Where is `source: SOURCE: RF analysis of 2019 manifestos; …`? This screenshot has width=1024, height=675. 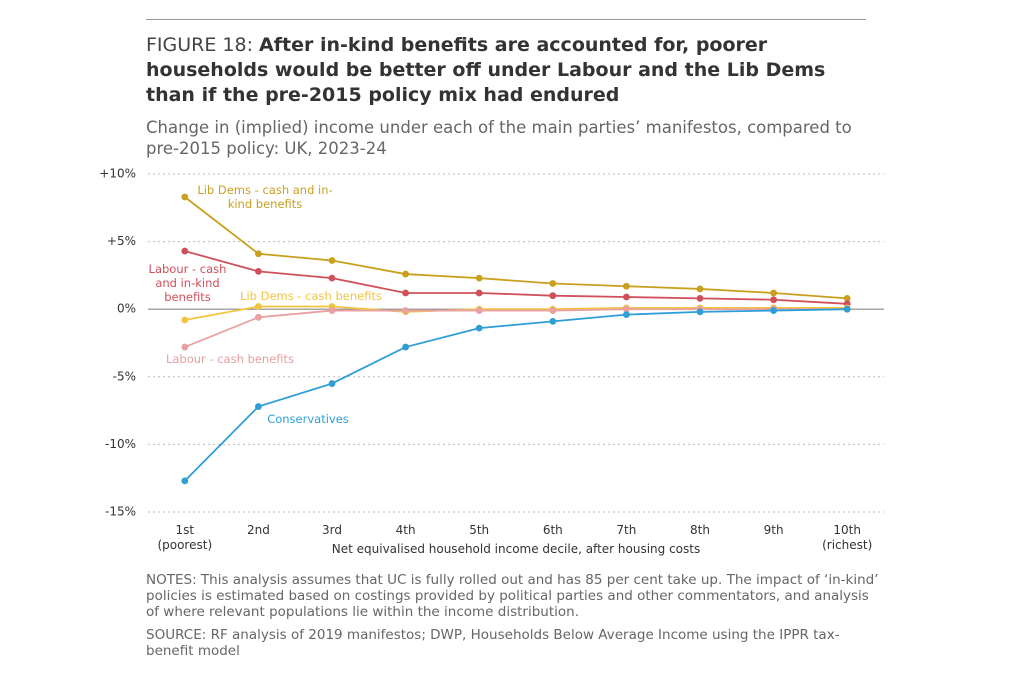
source: SOURCE: RF analysis of 2019 manifestos; … is located at coordinates (493, 643).